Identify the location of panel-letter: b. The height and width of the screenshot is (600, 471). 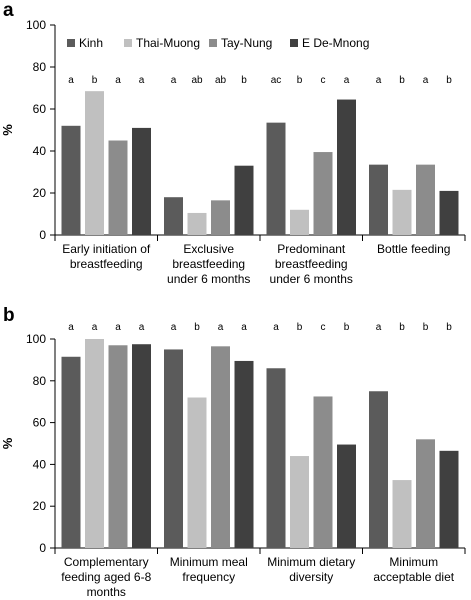
(9, 315).